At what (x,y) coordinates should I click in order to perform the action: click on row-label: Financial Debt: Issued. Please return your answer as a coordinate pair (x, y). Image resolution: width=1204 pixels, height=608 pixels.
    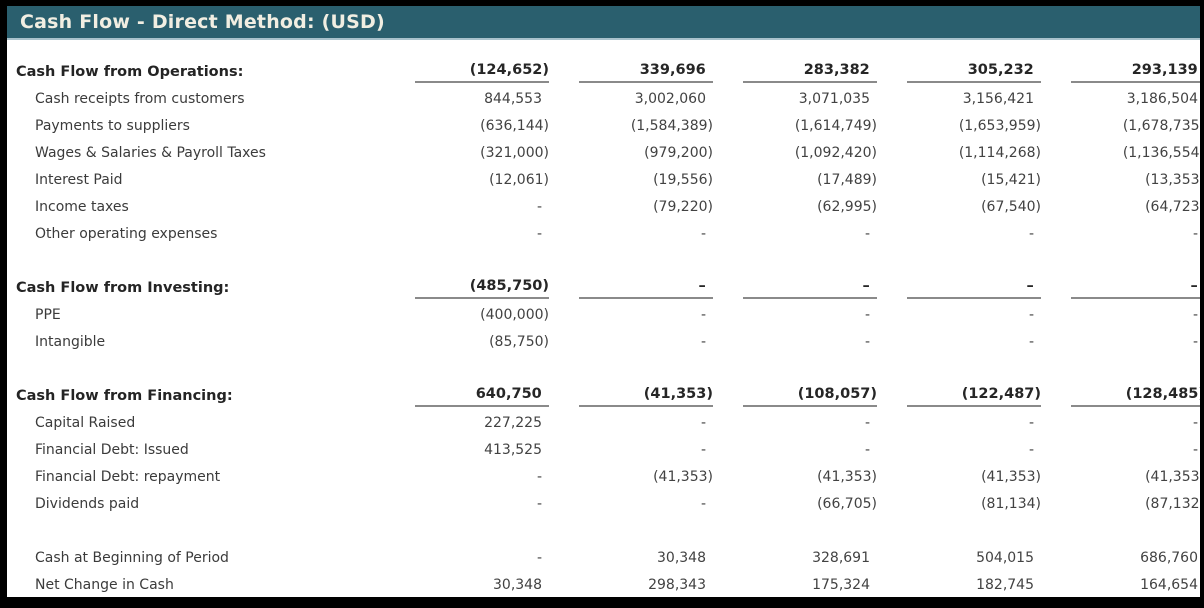
    Looking at the image, I should click on (112, 449).